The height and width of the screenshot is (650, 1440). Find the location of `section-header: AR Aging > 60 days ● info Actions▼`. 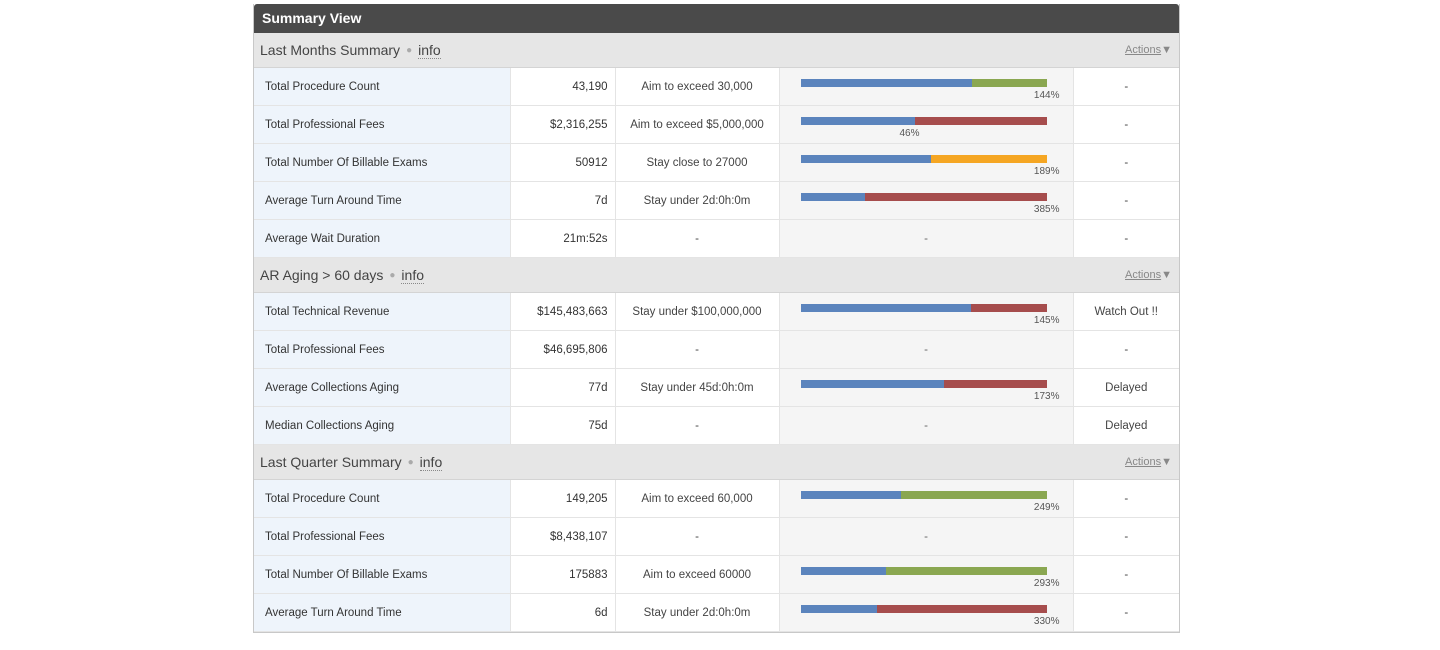

section-header: AR Aging > 60 days ● info Actions▼ is located at coordinates (716, 275).